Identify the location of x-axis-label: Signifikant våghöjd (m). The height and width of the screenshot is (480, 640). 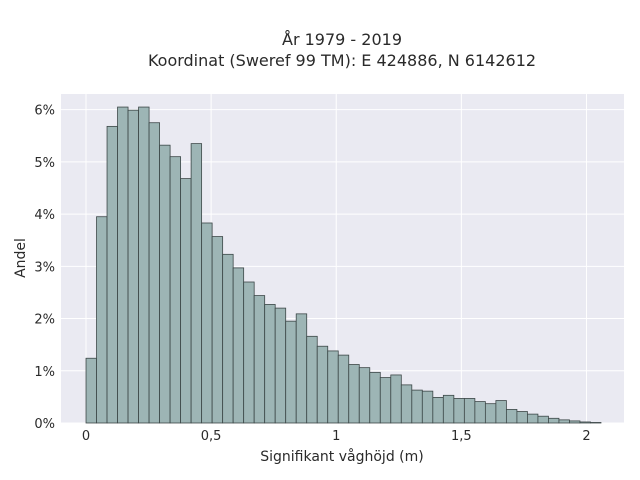
(341, 456).